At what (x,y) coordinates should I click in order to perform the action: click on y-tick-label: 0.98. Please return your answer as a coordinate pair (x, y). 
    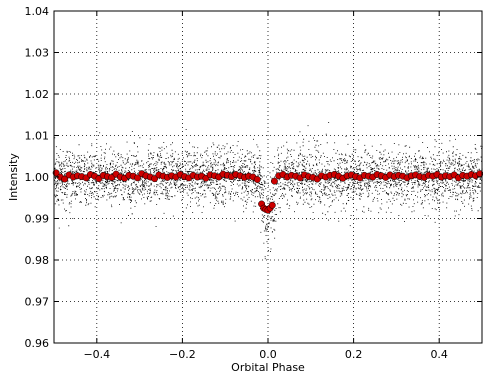
    Looking at the image, I should click on (37, 260).